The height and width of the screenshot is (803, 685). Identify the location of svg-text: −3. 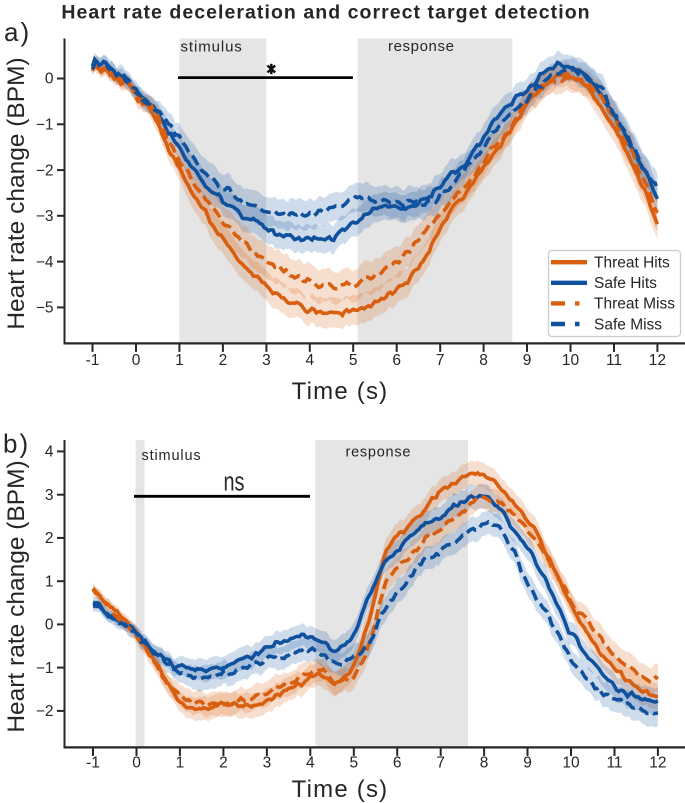
(45, 216).